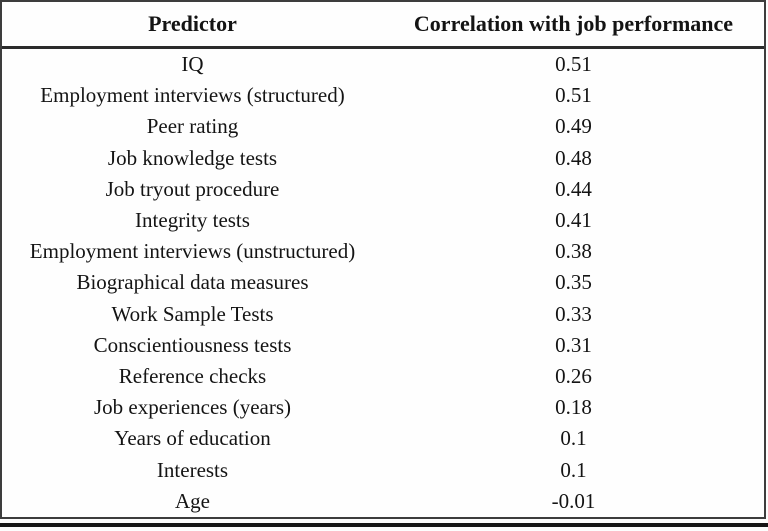  I want to click on correlation-value-cell: 0.41, so click(573, 220).